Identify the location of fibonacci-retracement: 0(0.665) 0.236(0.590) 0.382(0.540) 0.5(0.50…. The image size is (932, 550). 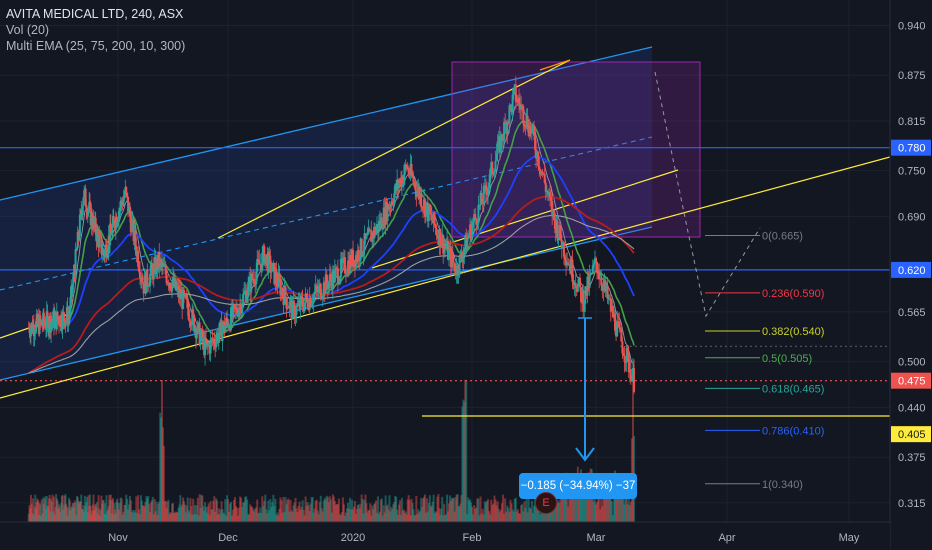
(764, 361).